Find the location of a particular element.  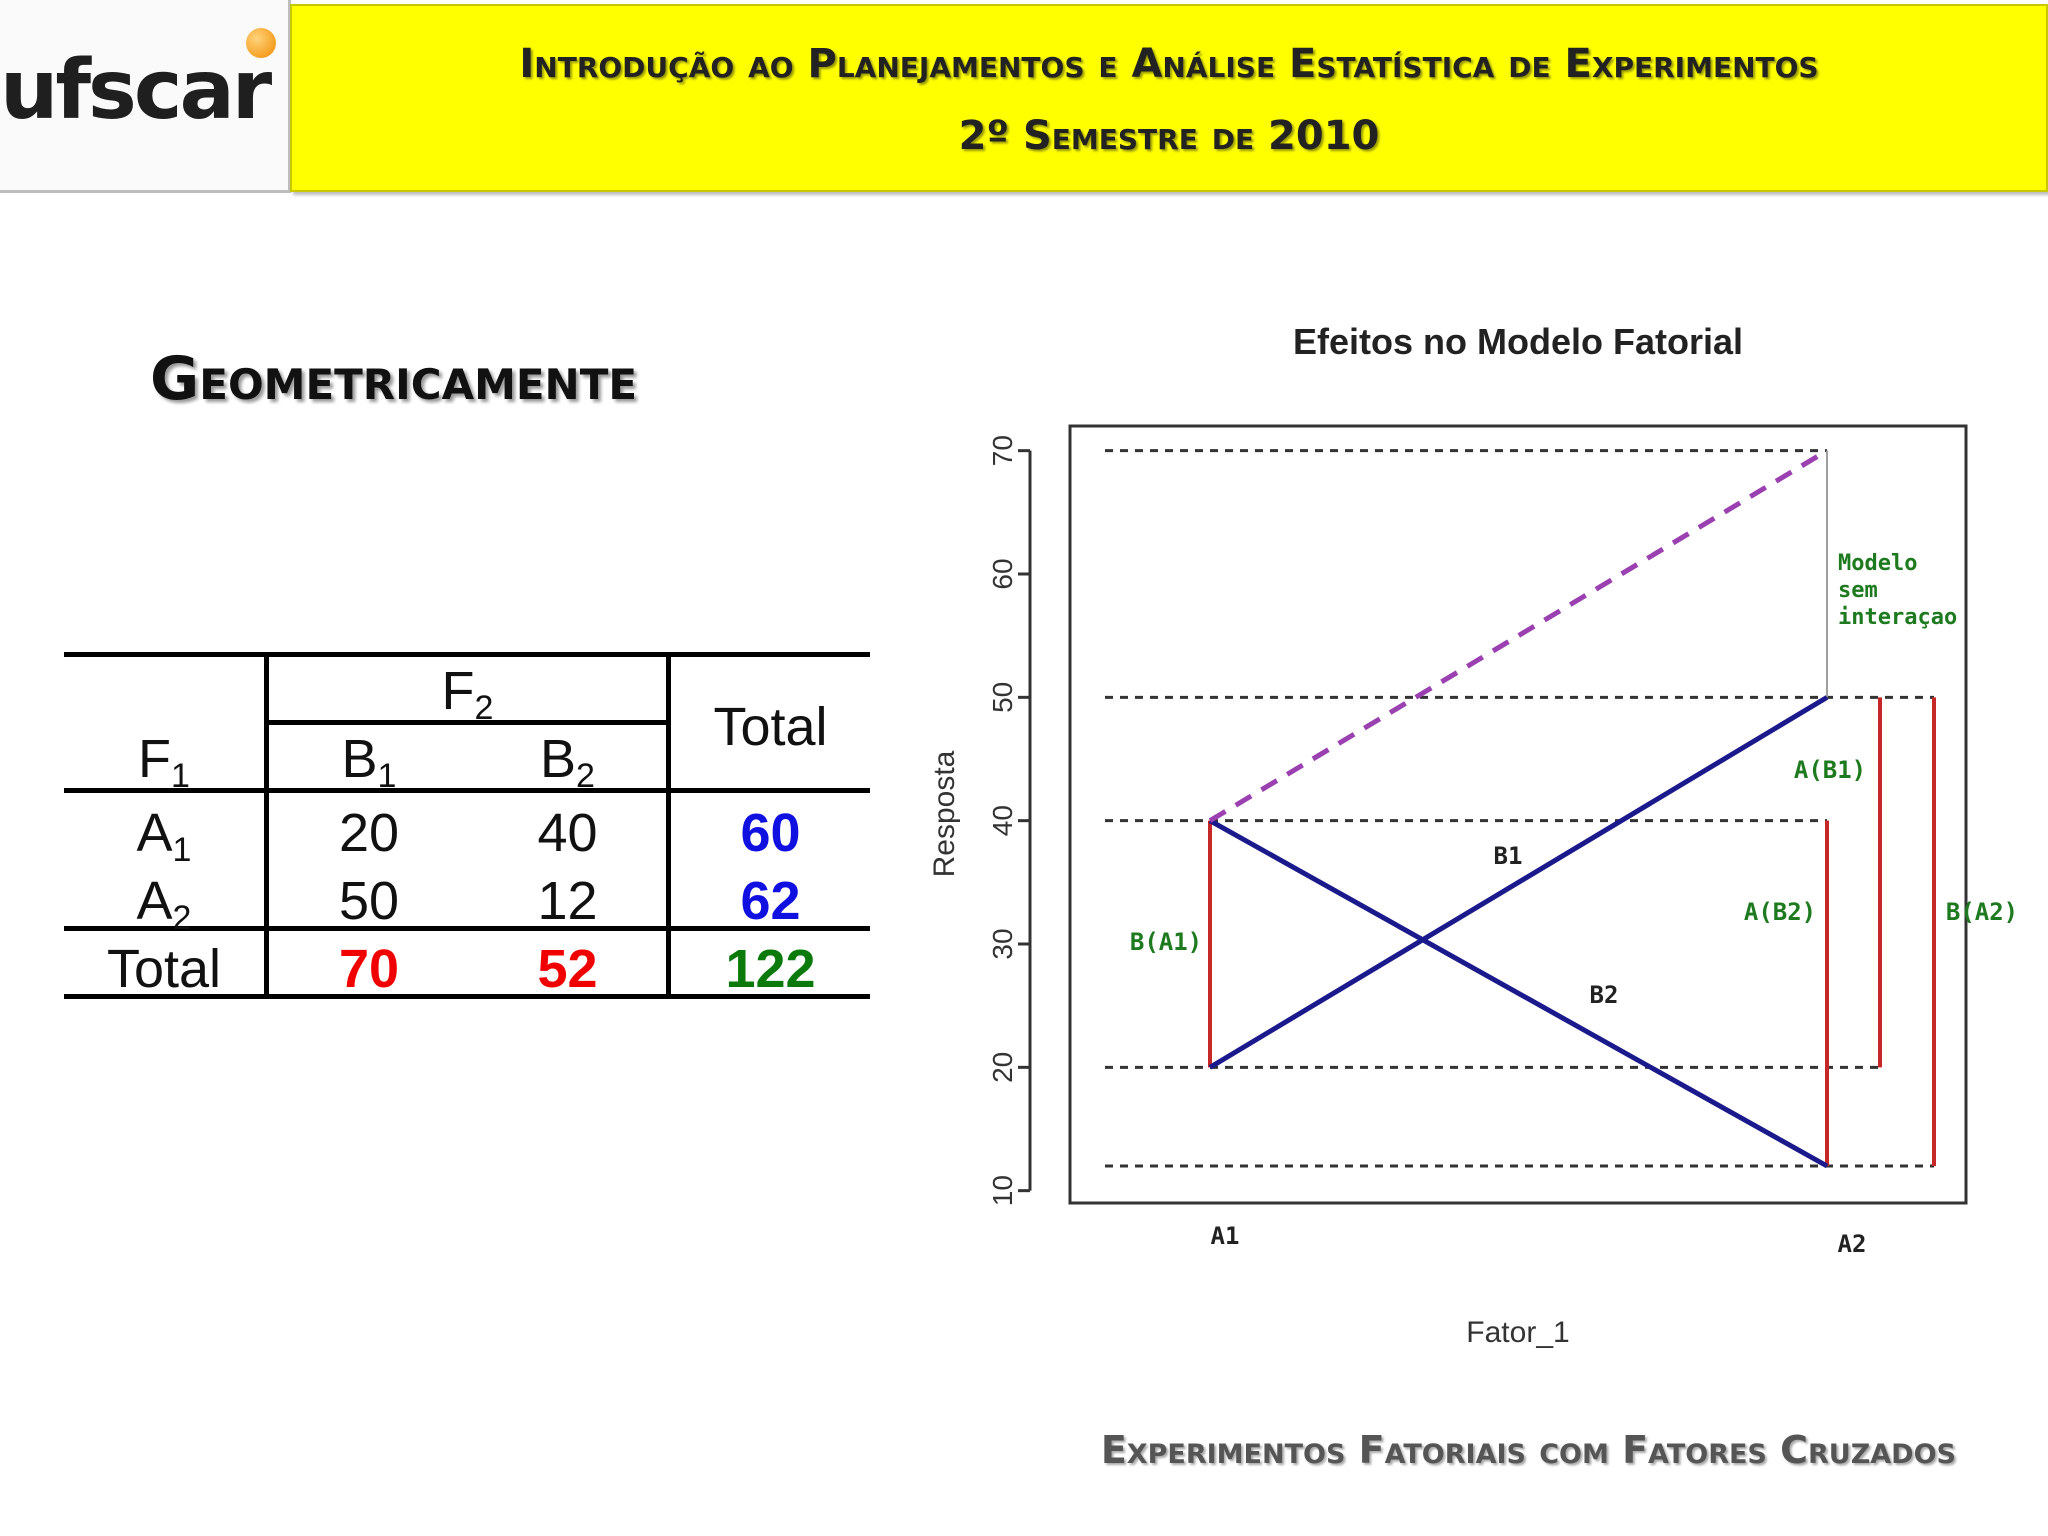

row-total-a1: 60 is located at coordinates (770, 833).